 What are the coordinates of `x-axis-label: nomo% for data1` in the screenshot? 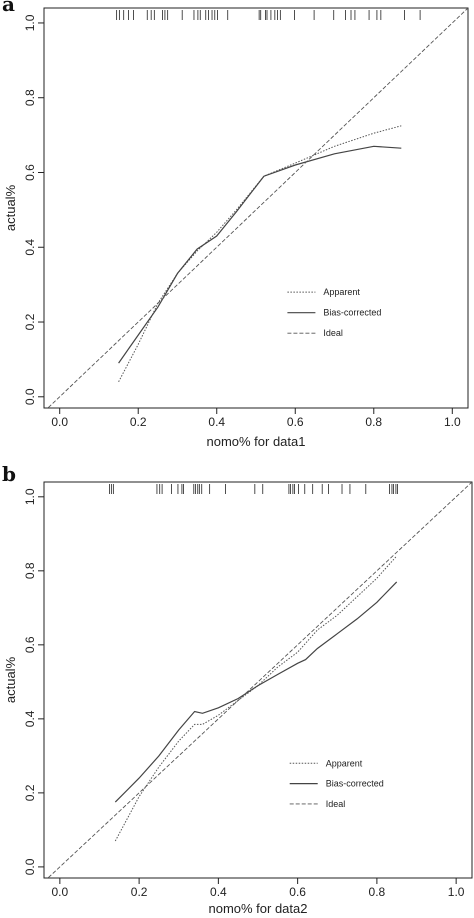 It's located at (255, 441).